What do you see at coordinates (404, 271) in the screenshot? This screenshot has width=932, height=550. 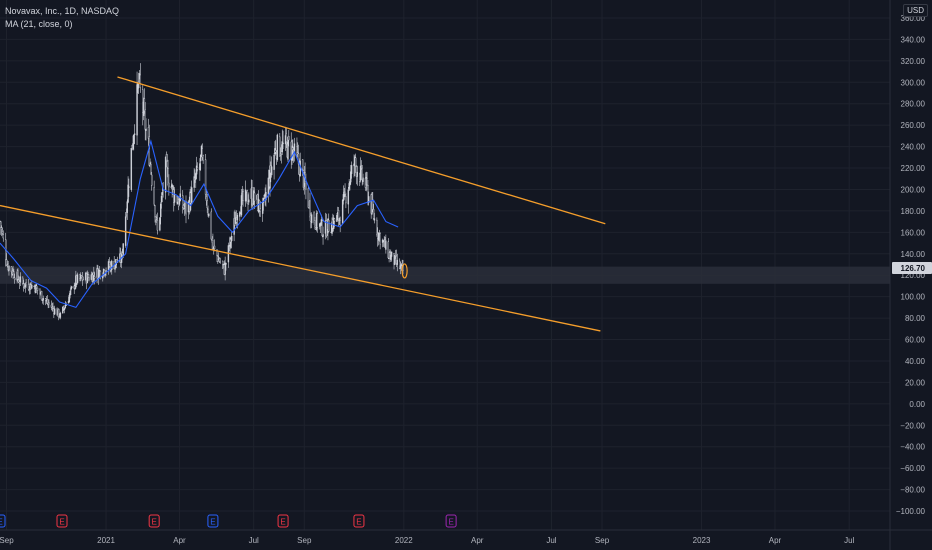 I see `low-marker-ellipse` at bounding box center [404, 271].